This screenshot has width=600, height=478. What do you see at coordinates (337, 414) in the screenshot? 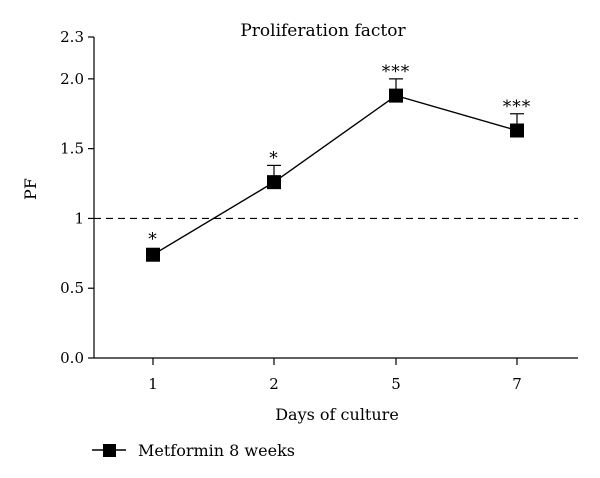
I see `x-axis-label: Days of culture` at bounding box center [337, 414].